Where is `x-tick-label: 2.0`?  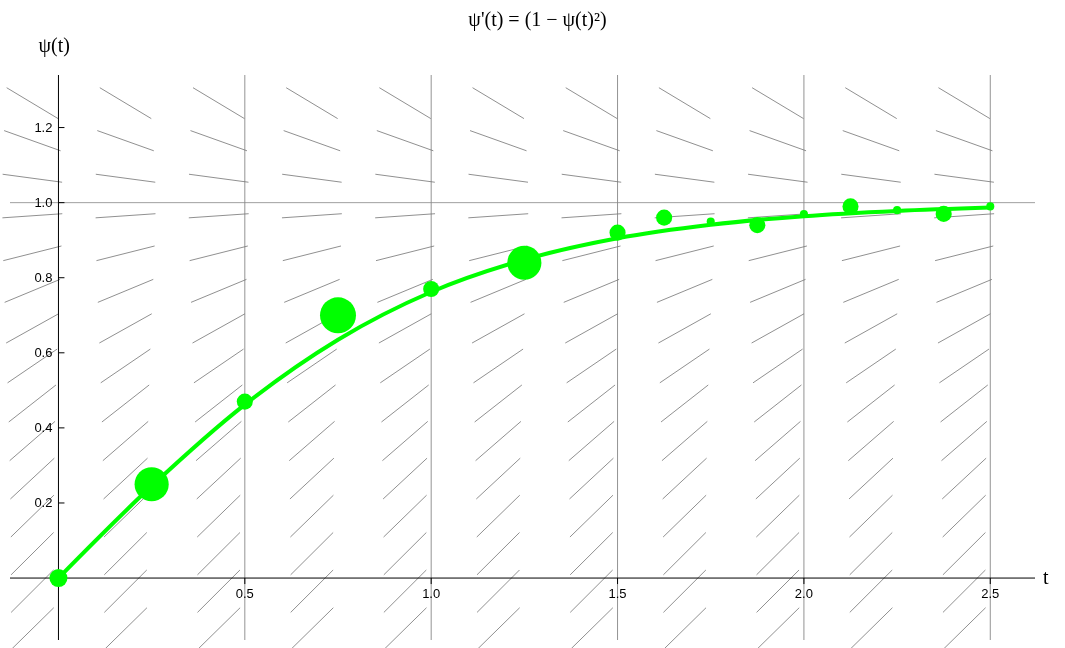 x-tick-label: 2.0 is located at coordinates (803, 594).